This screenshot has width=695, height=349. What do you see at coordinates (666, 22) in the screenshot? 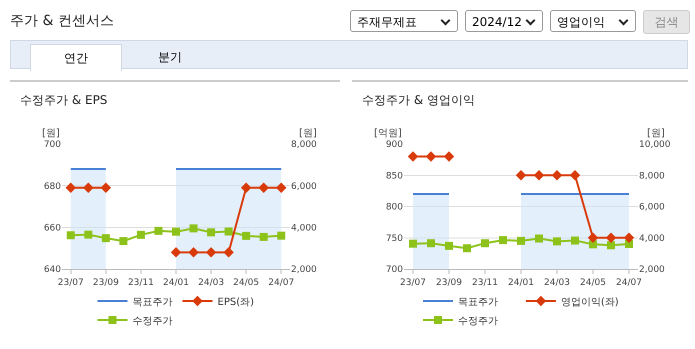
I see `search-button: 검색` at bounding box center [666, 22].